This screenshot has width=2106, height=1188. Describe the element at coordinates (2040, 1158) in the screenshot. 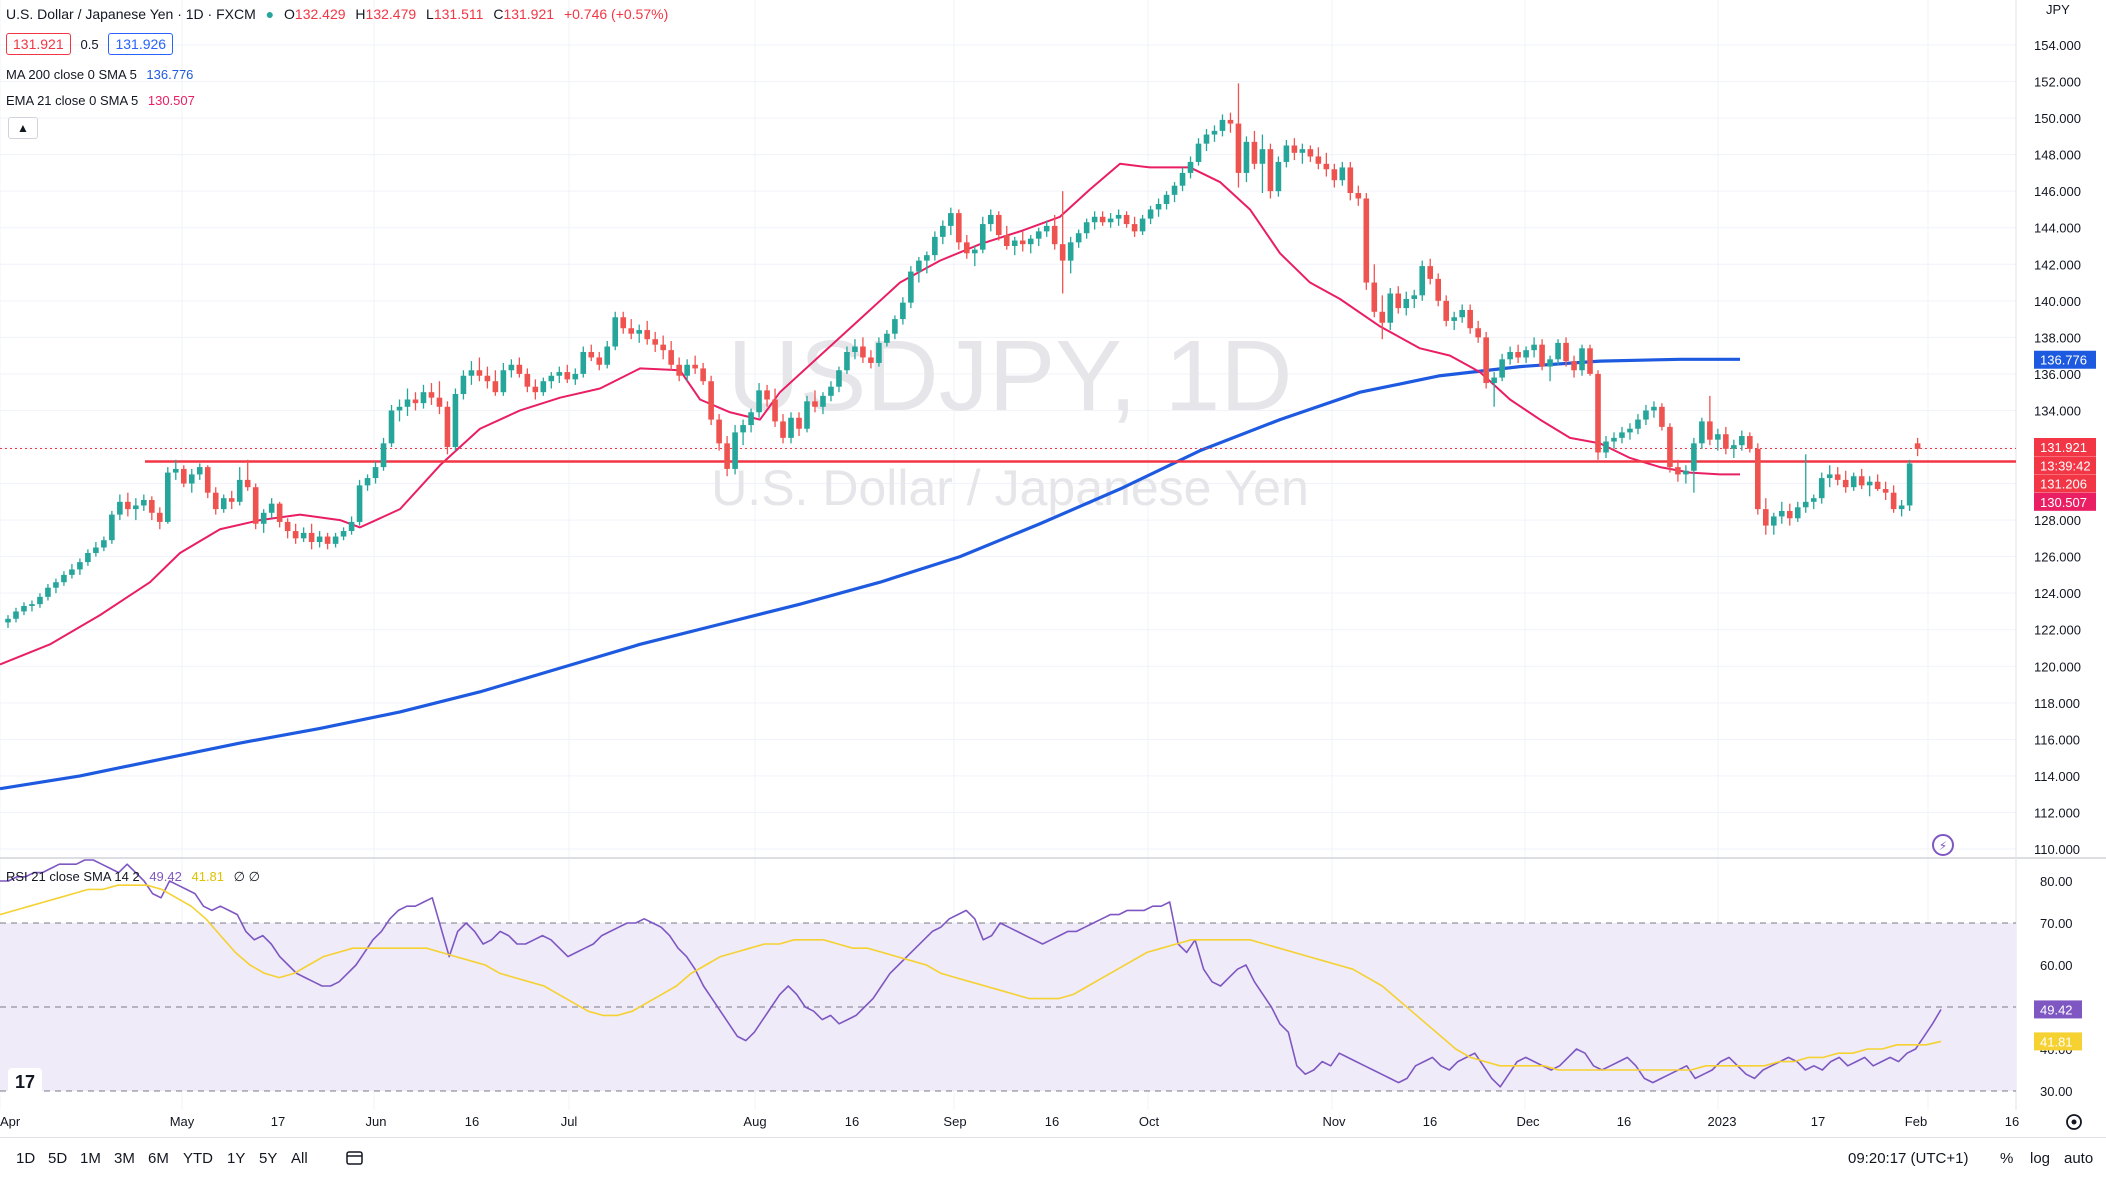

I see `log-toggle: log` at that location.